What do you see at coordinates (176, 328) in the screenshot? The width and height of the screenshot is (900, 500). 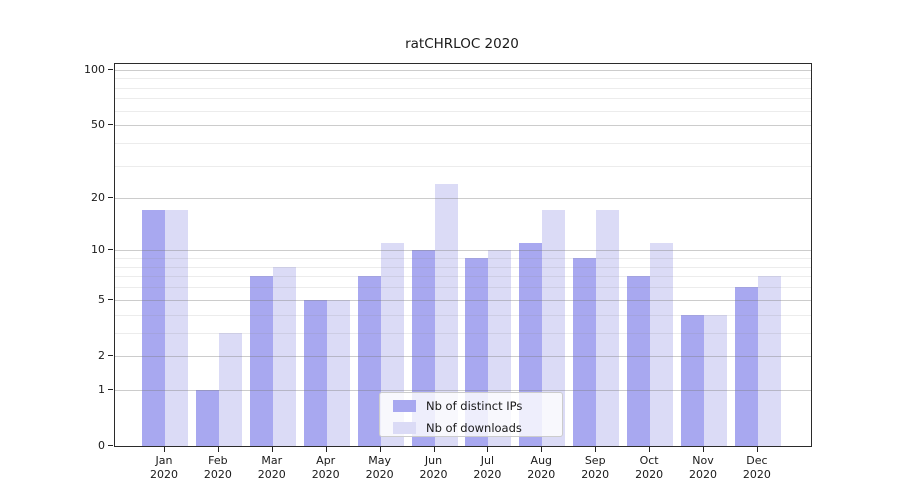 I see `bar-downloads-jan` at bounding box center [176, 328].